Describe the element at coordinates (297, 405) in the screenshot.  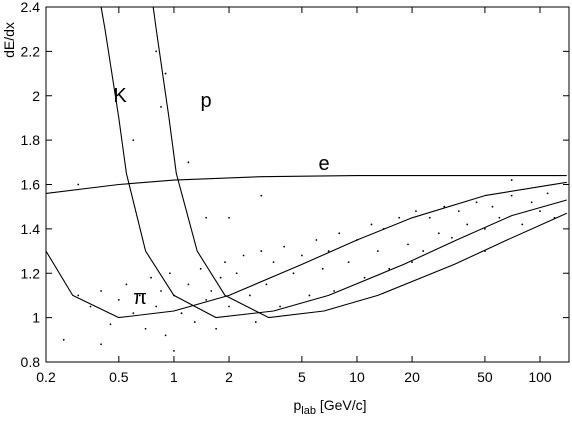
I see `x-label-main: p` at that location.